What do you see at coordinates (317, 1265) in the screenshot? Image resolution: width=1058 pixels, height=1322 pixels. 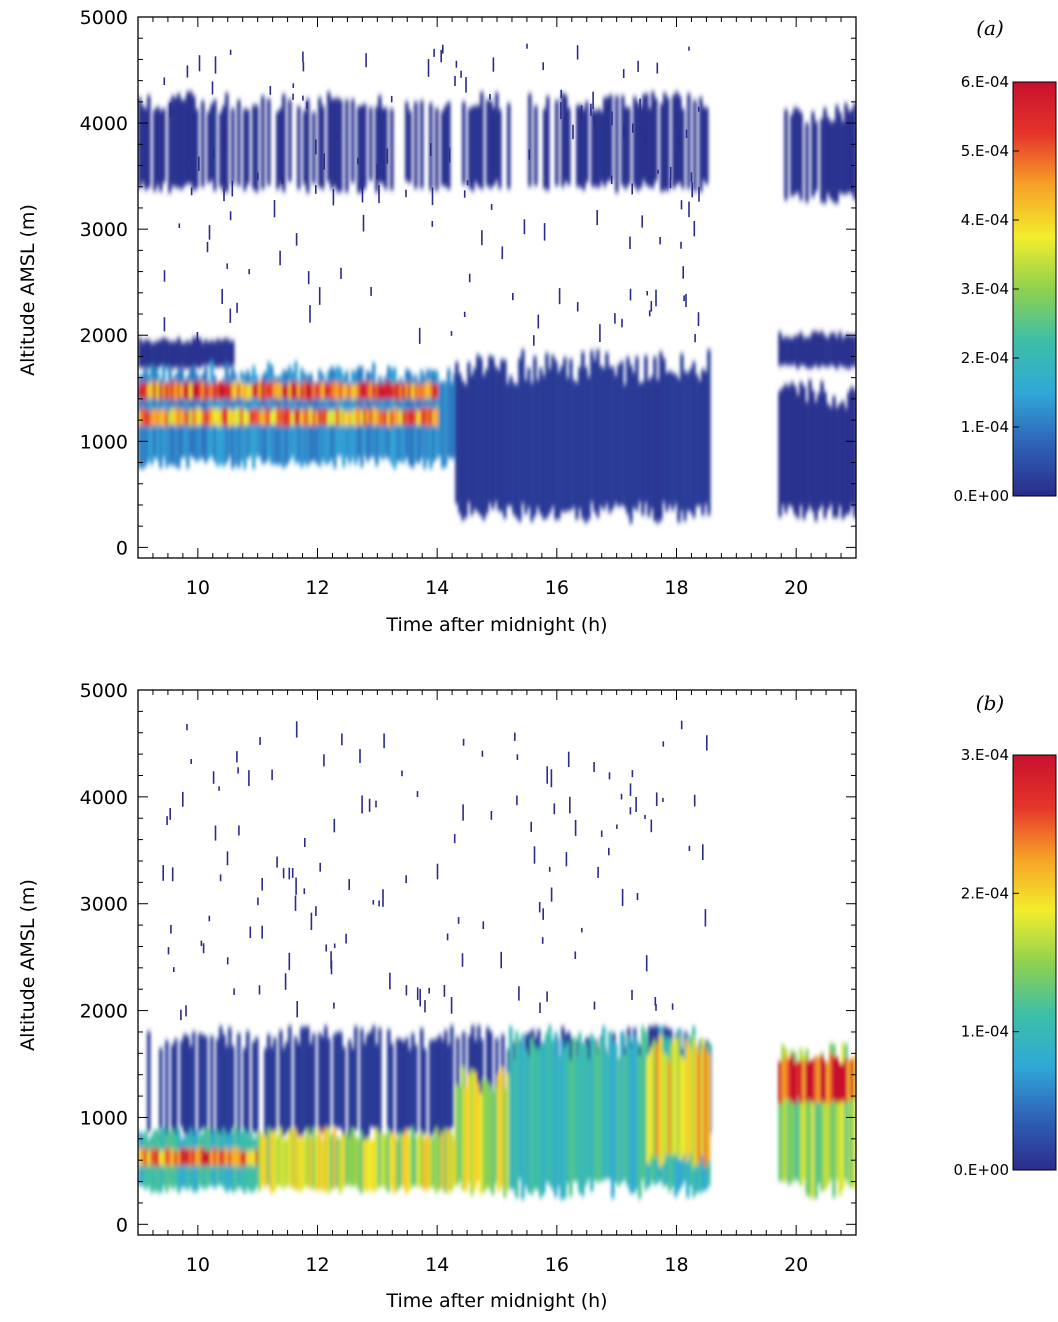 I see `x-tick-label: 12` at bounding box center [317, 1265].